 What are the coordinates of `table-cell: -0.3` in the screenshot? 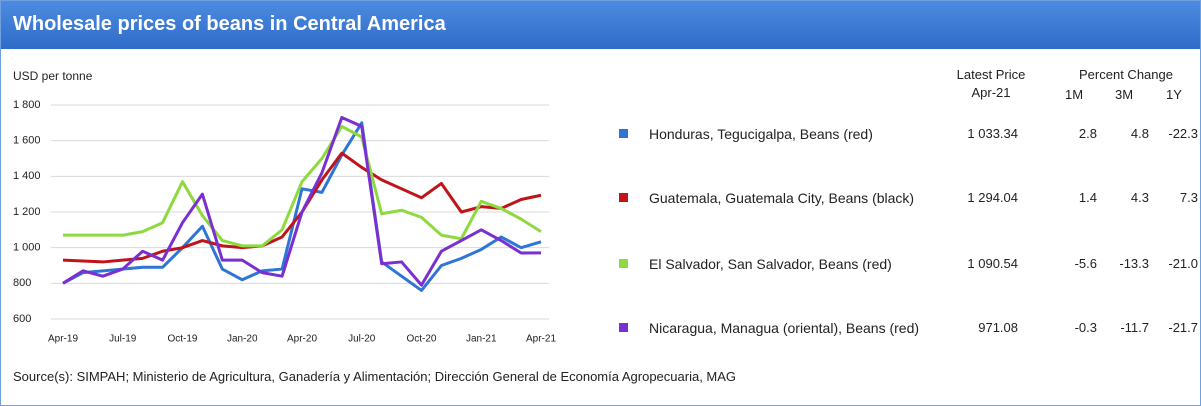 It's located at (1085, 327).